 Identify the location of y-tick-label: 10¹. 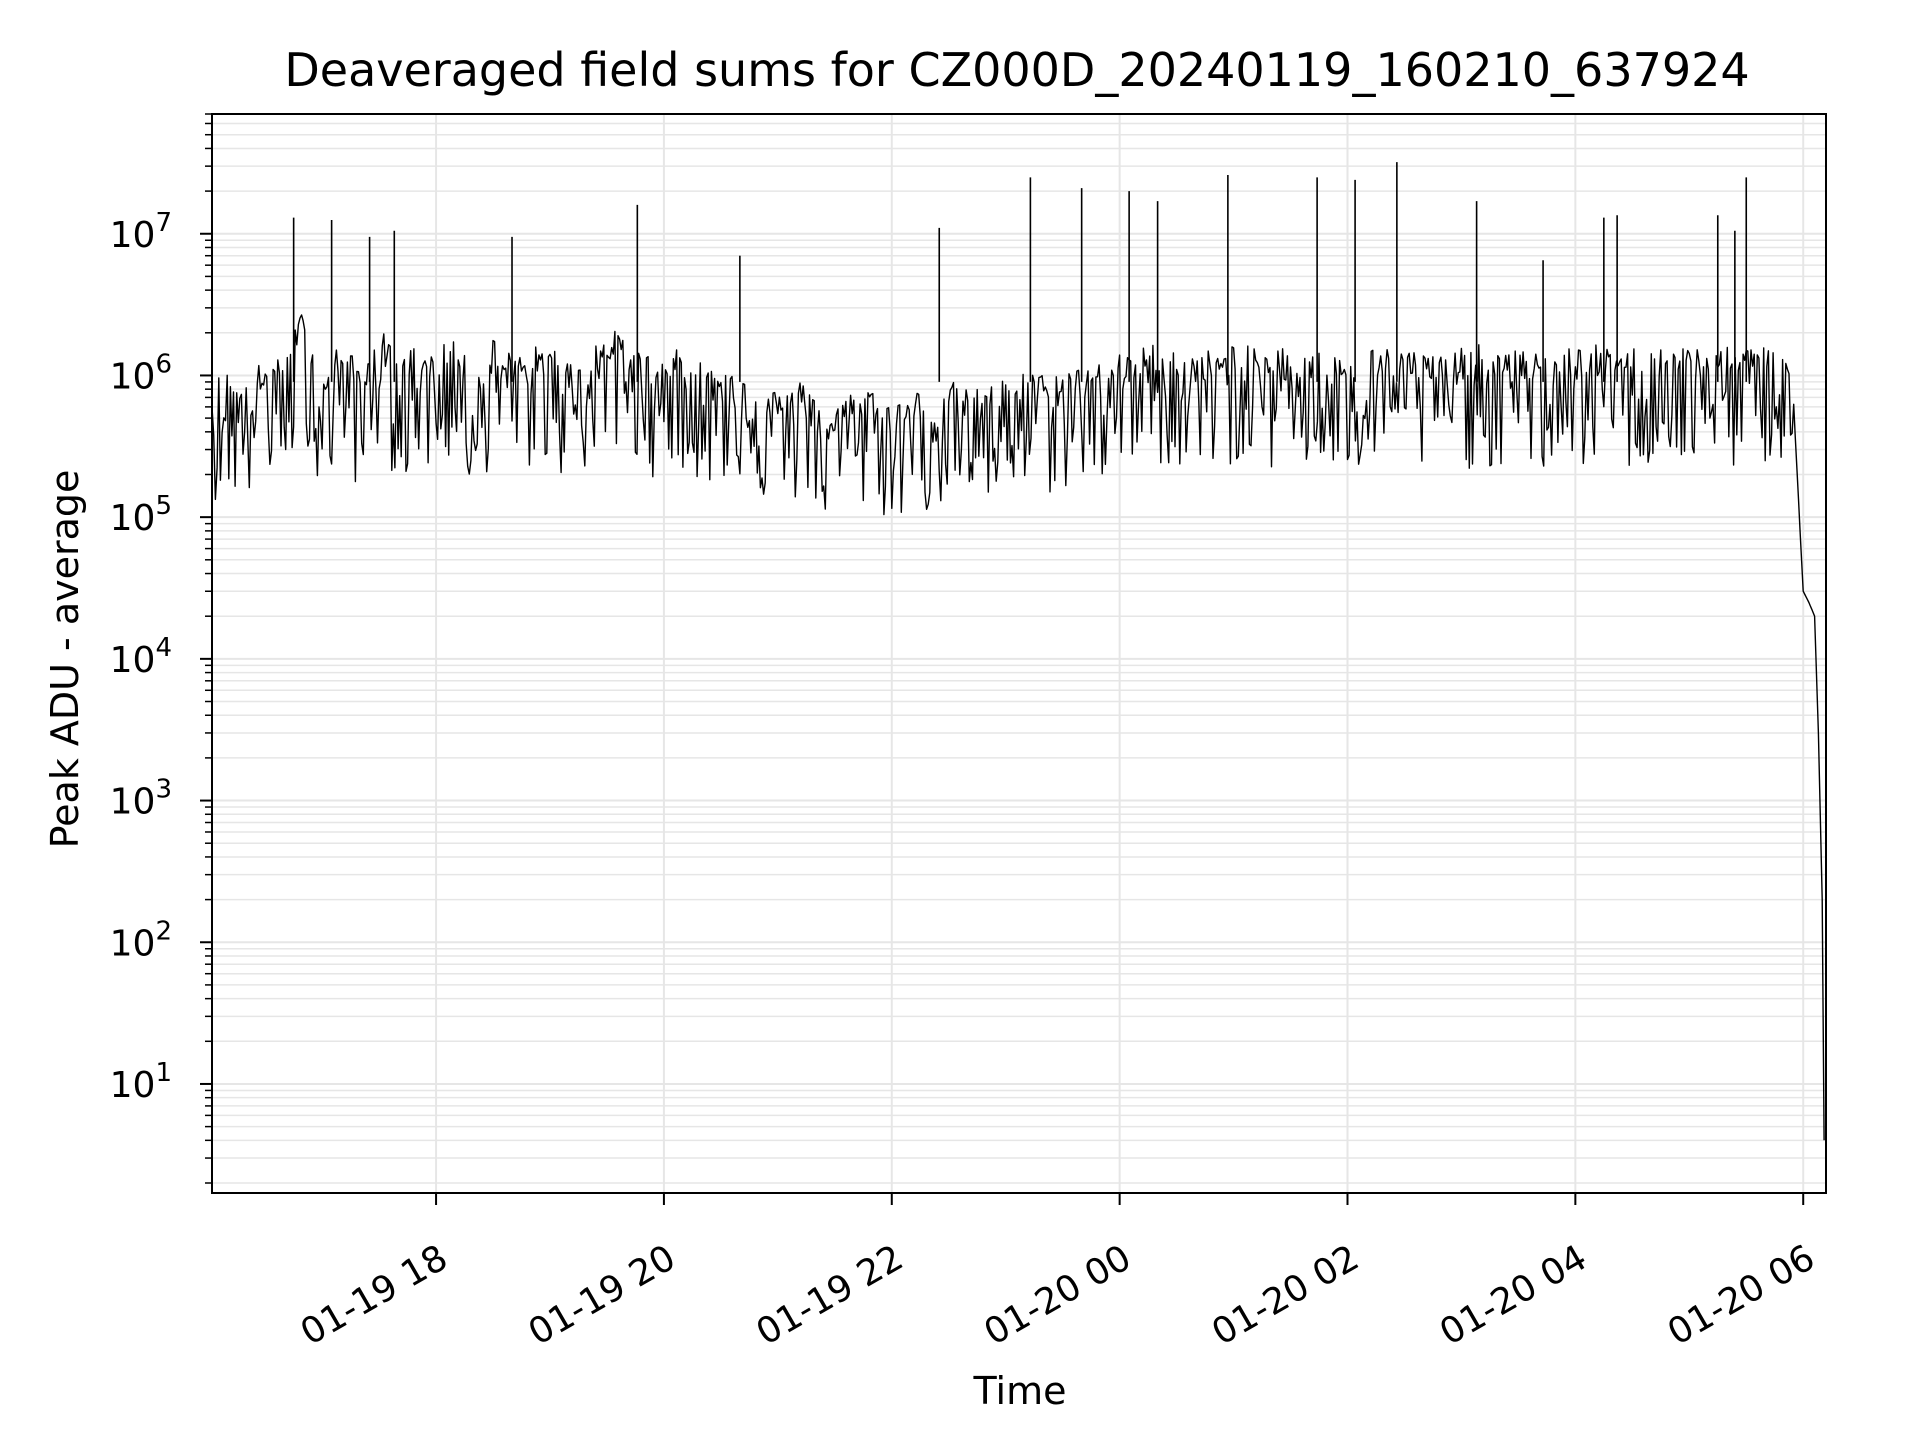
(141, 1082).